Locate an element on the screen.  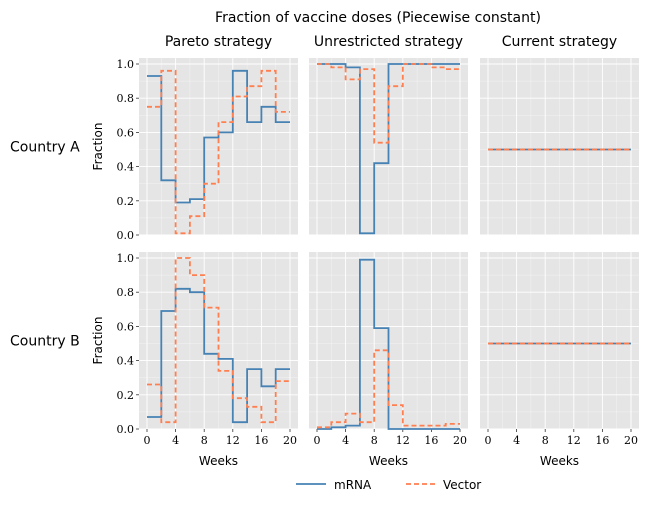
panel-country-a-pareto-strategy: 0.0 0.2 0.4 0.6 0.8 1.0 Fraction is located at coordinates (194, 150).